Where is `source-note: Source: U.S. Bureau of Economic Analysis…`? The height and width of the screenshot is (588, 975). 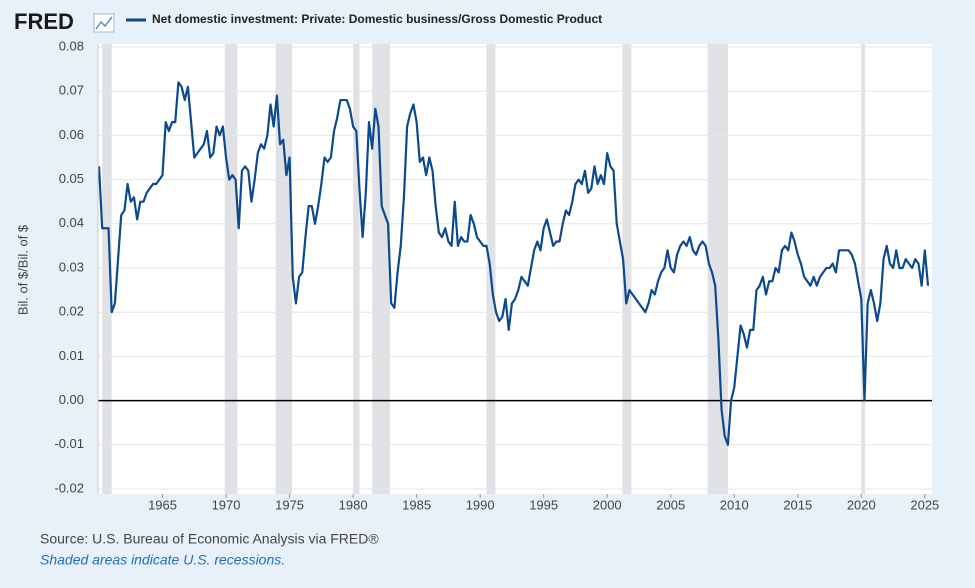 source-note: Source: U.S. Bureau of Economic Analysis… is located at coordinates (209, 539).